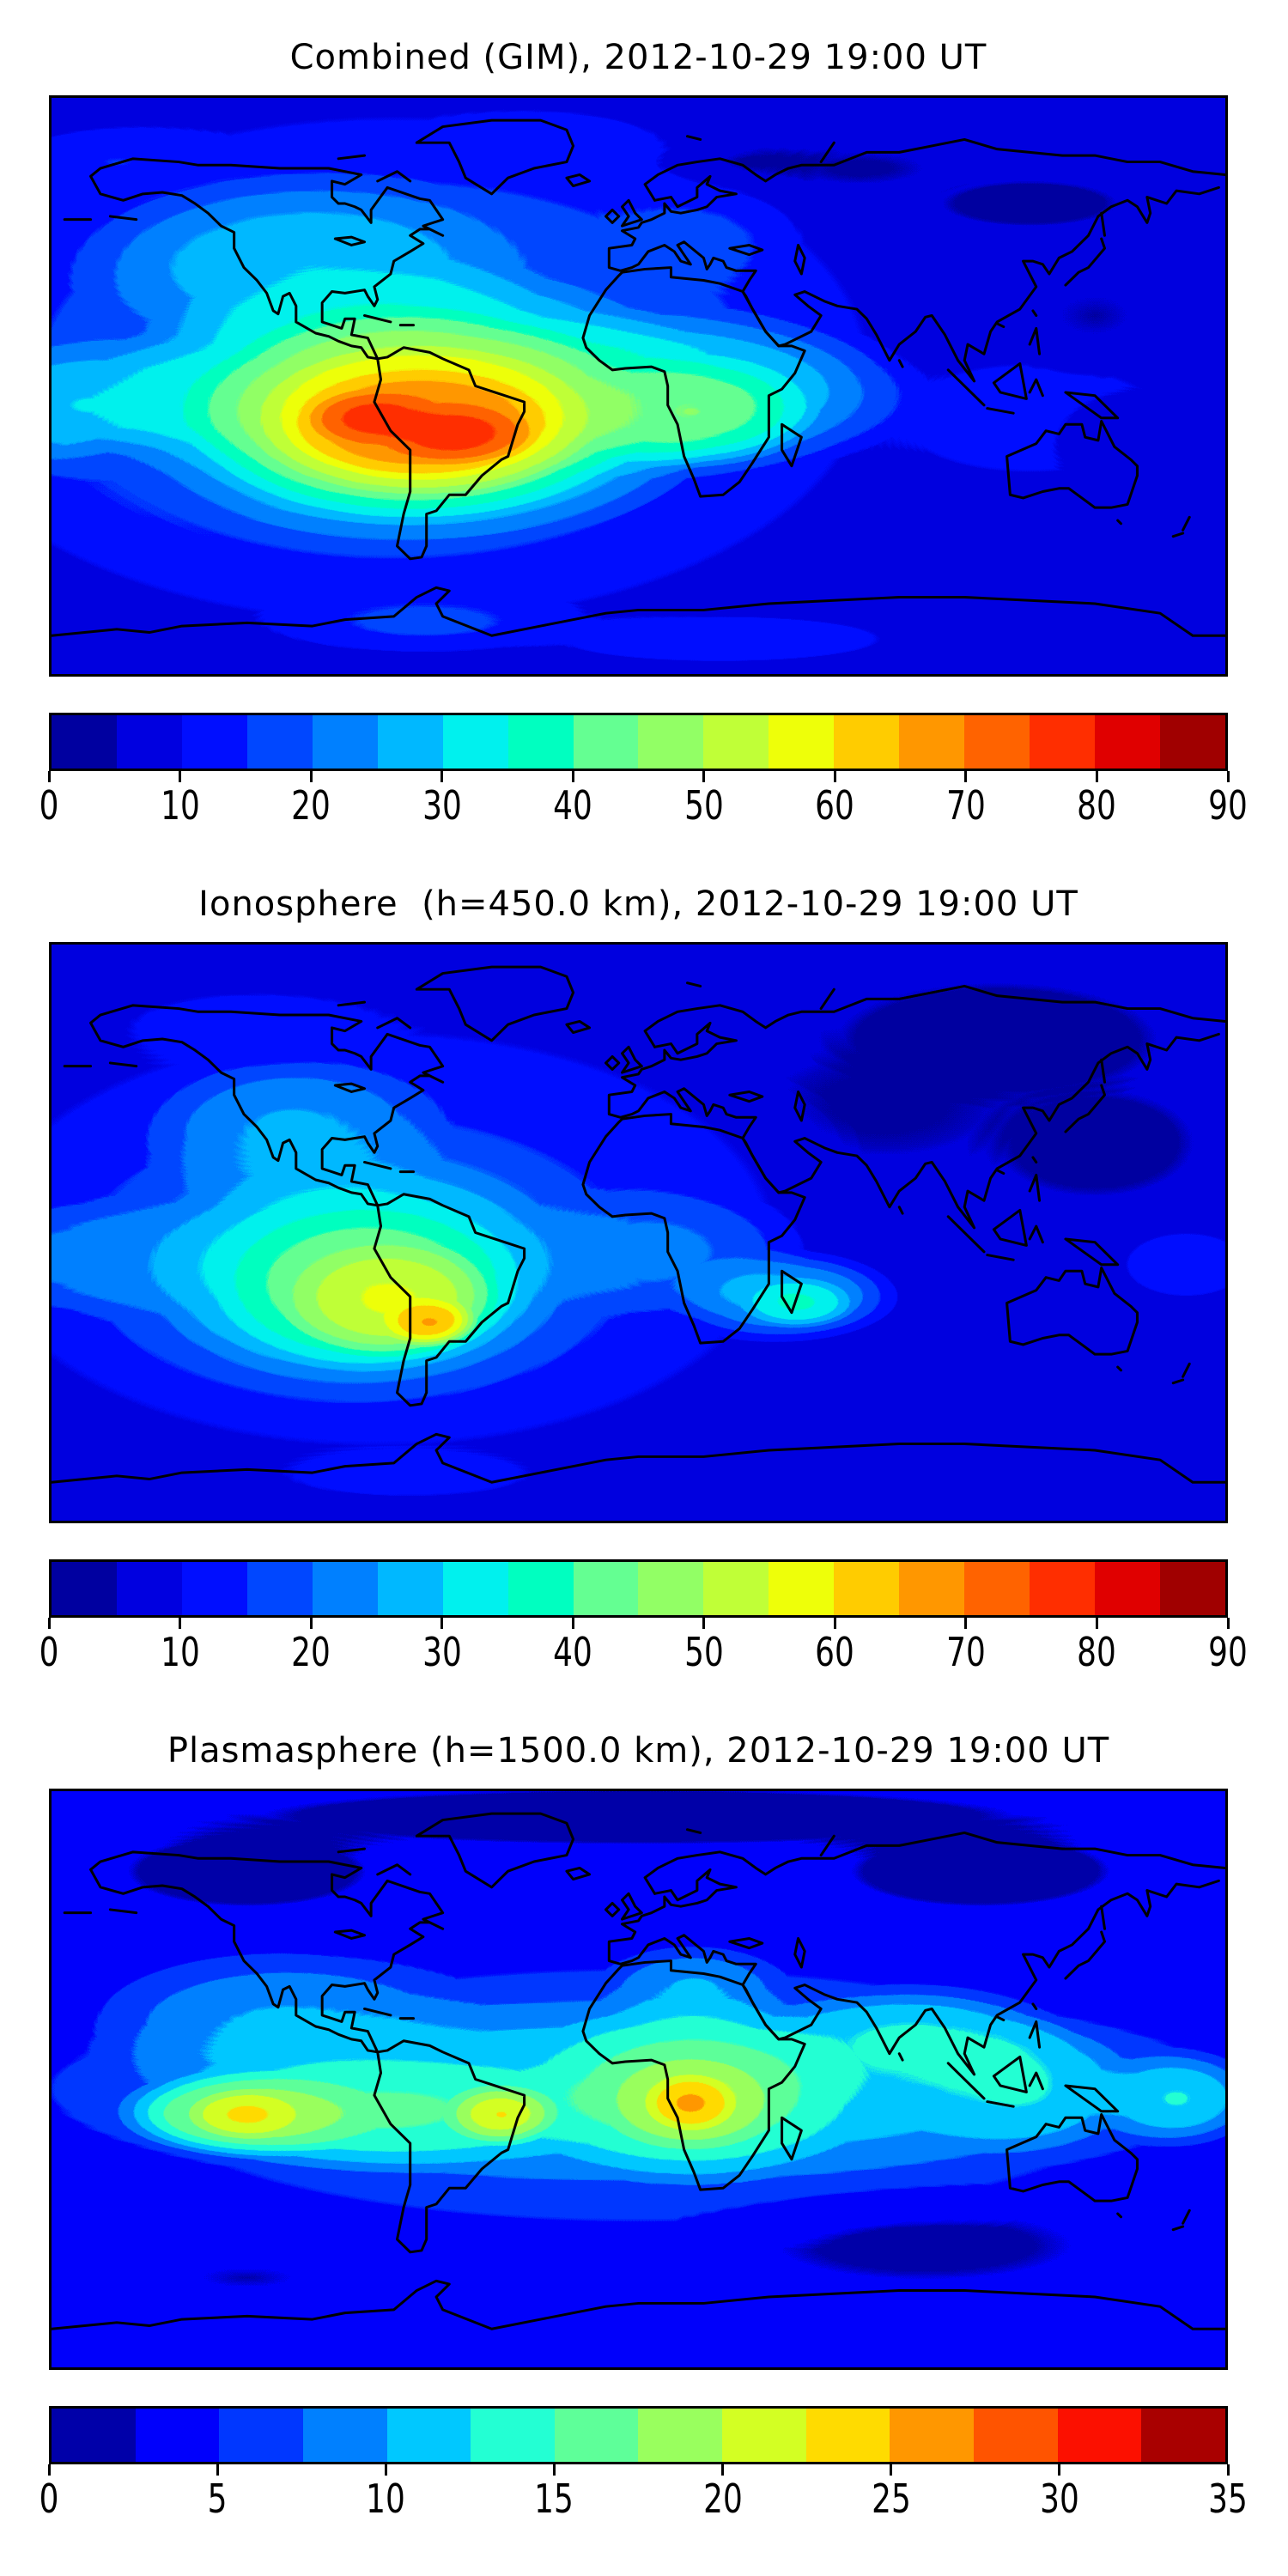  What do you see at coordinates (638, 1588) in the screenshot?
I see `colorbar-ionosphere` at bounding box center [638, 1588].